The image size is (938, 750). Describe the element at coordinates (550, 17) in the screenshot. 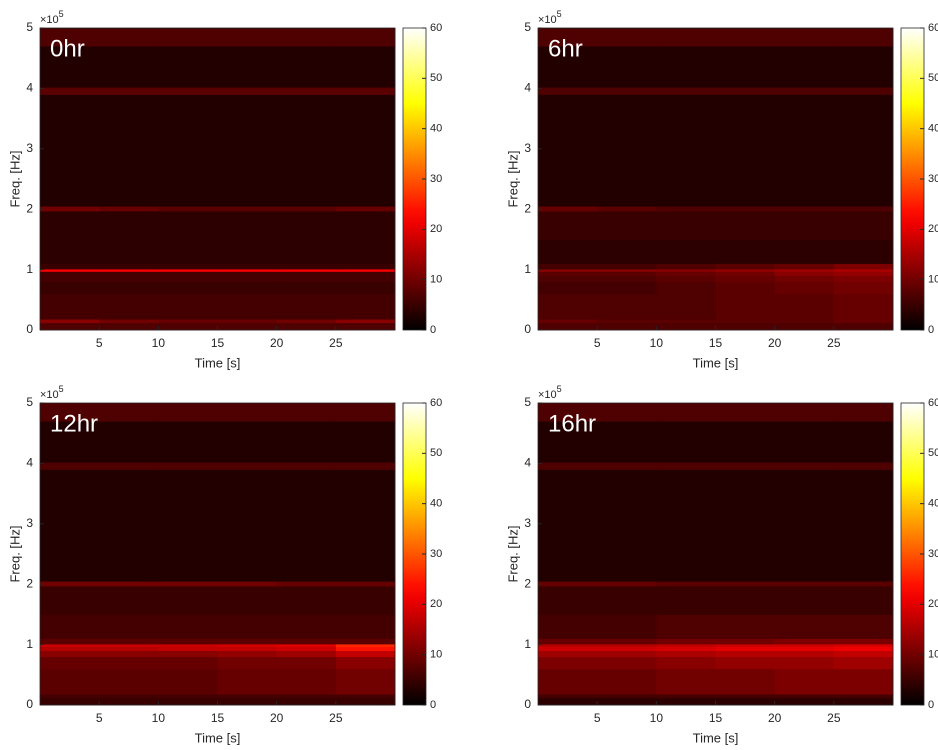

I see `y-exponent: ×10⁵` at that location.